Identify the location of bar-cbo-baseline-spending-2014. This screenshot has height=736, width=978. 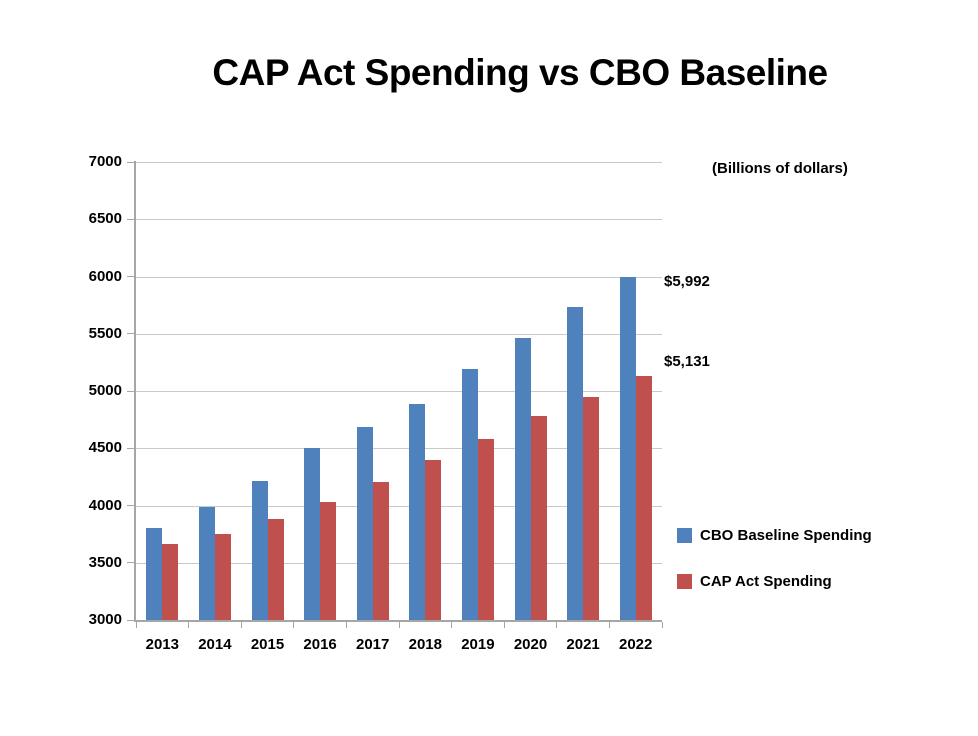
(206, 563).